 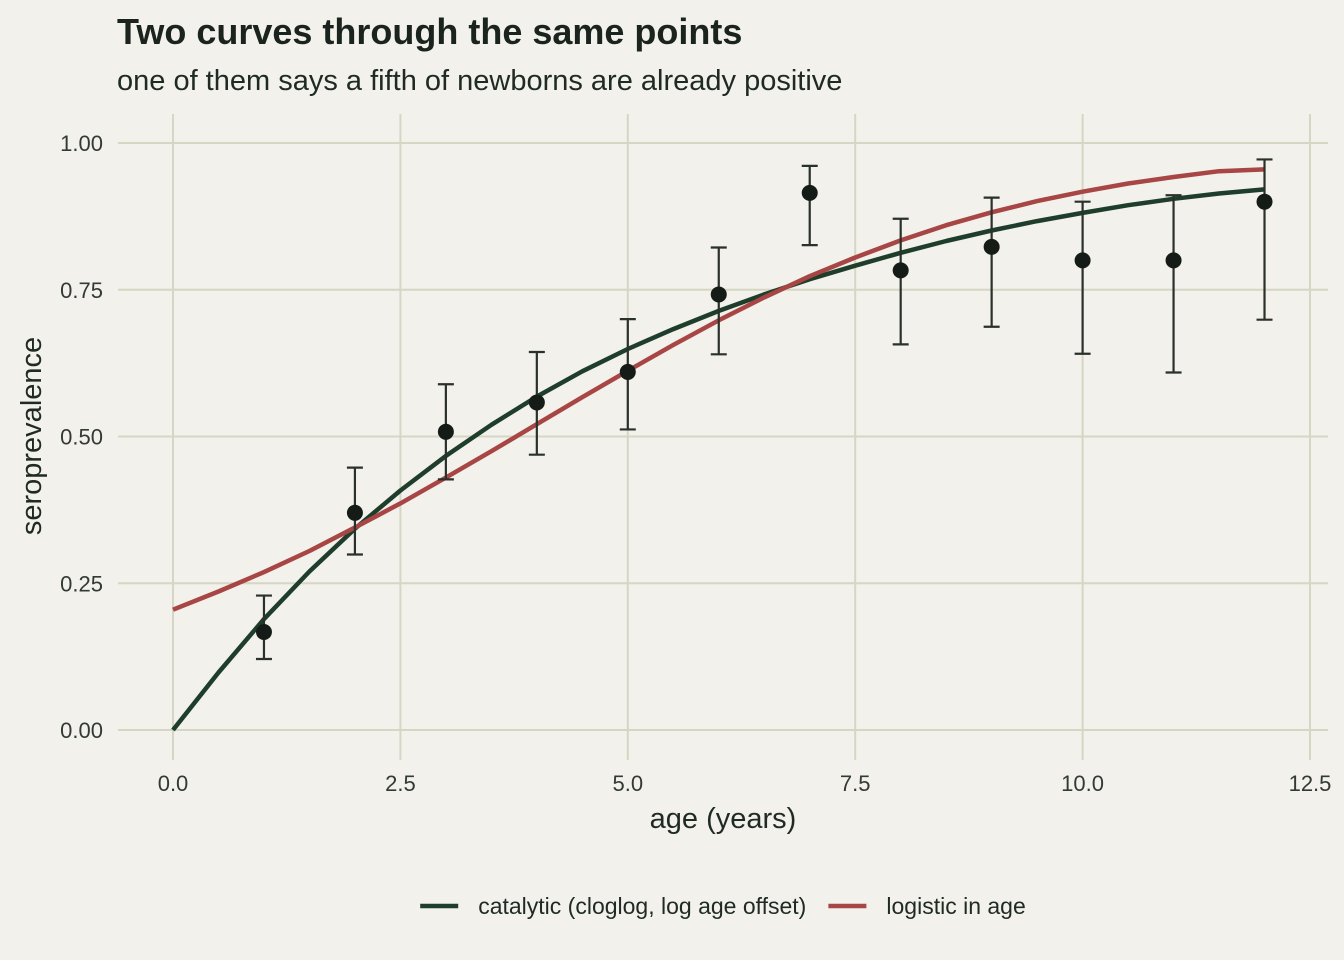 I want to click on x-axis-title: age (years), so click(x=723, y=819).